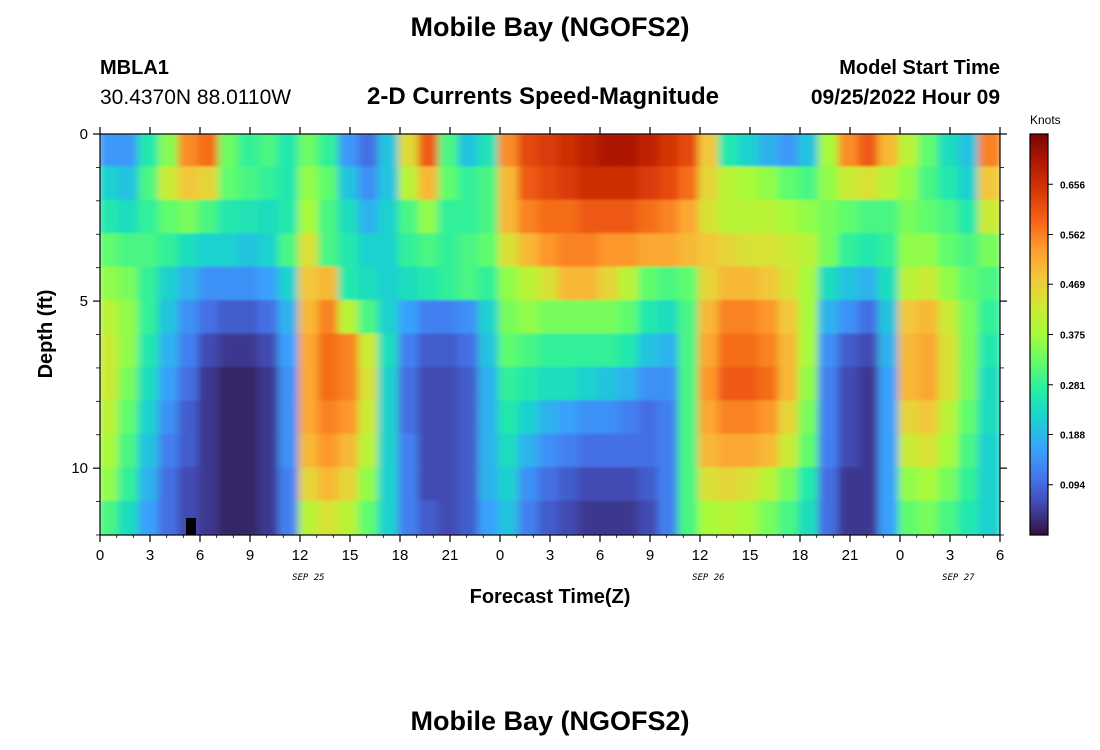  I want to click on y-tick-label: 10, so click(79, 468).